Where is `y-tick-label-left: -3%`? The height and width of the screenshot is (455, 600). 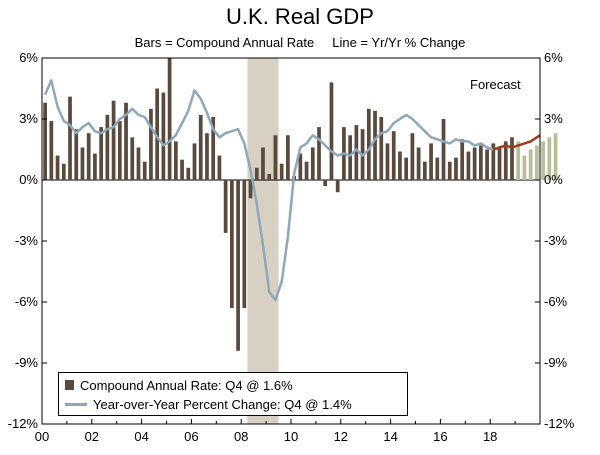 y-tick-label-left: -3% is located at coordinates (27, 240).